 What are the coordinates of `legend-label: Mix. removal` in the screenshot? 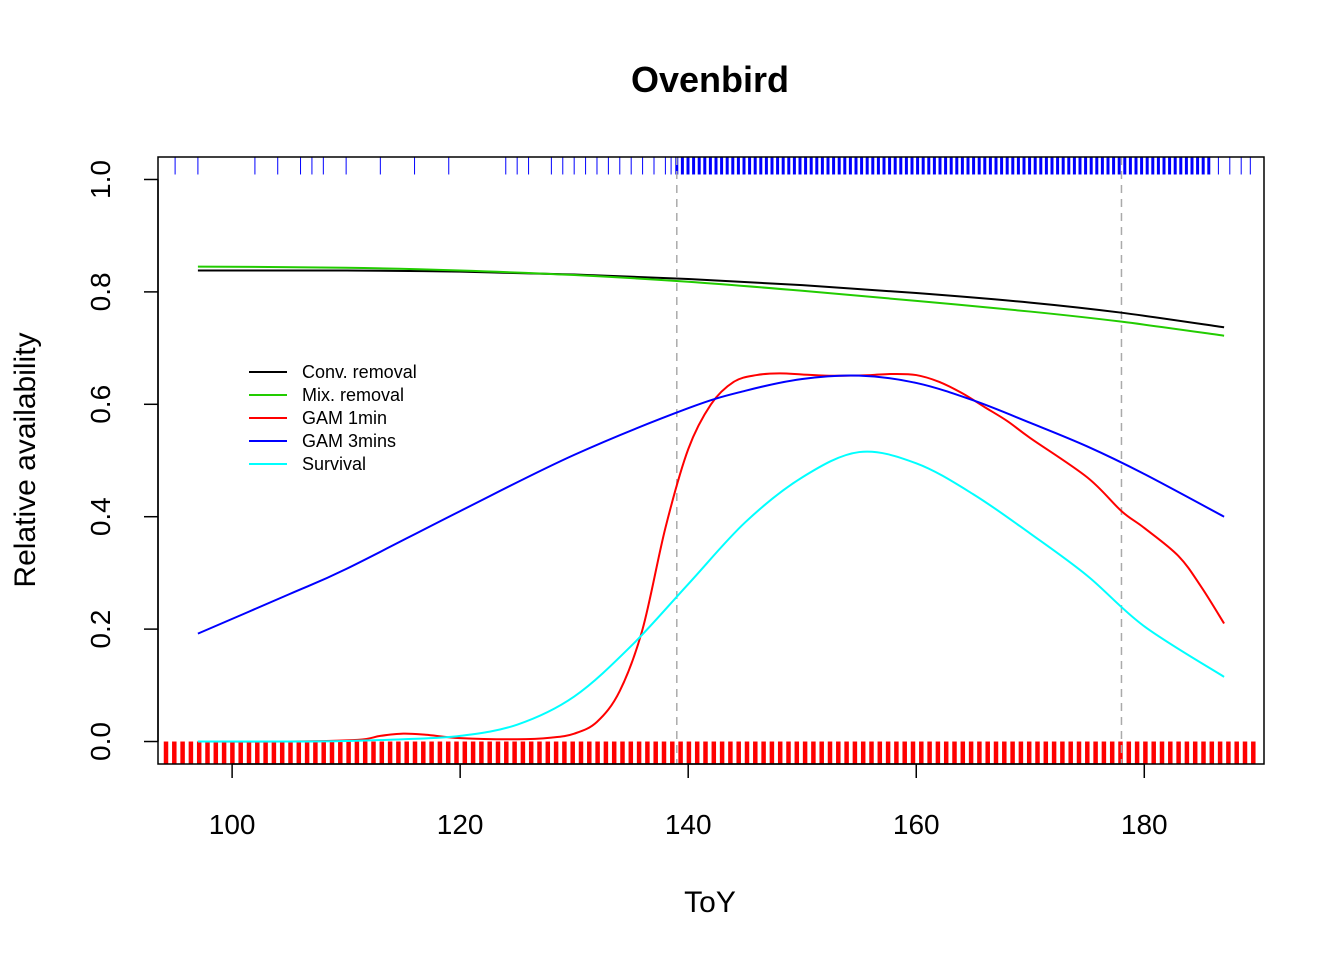 It's located at (353, 395).